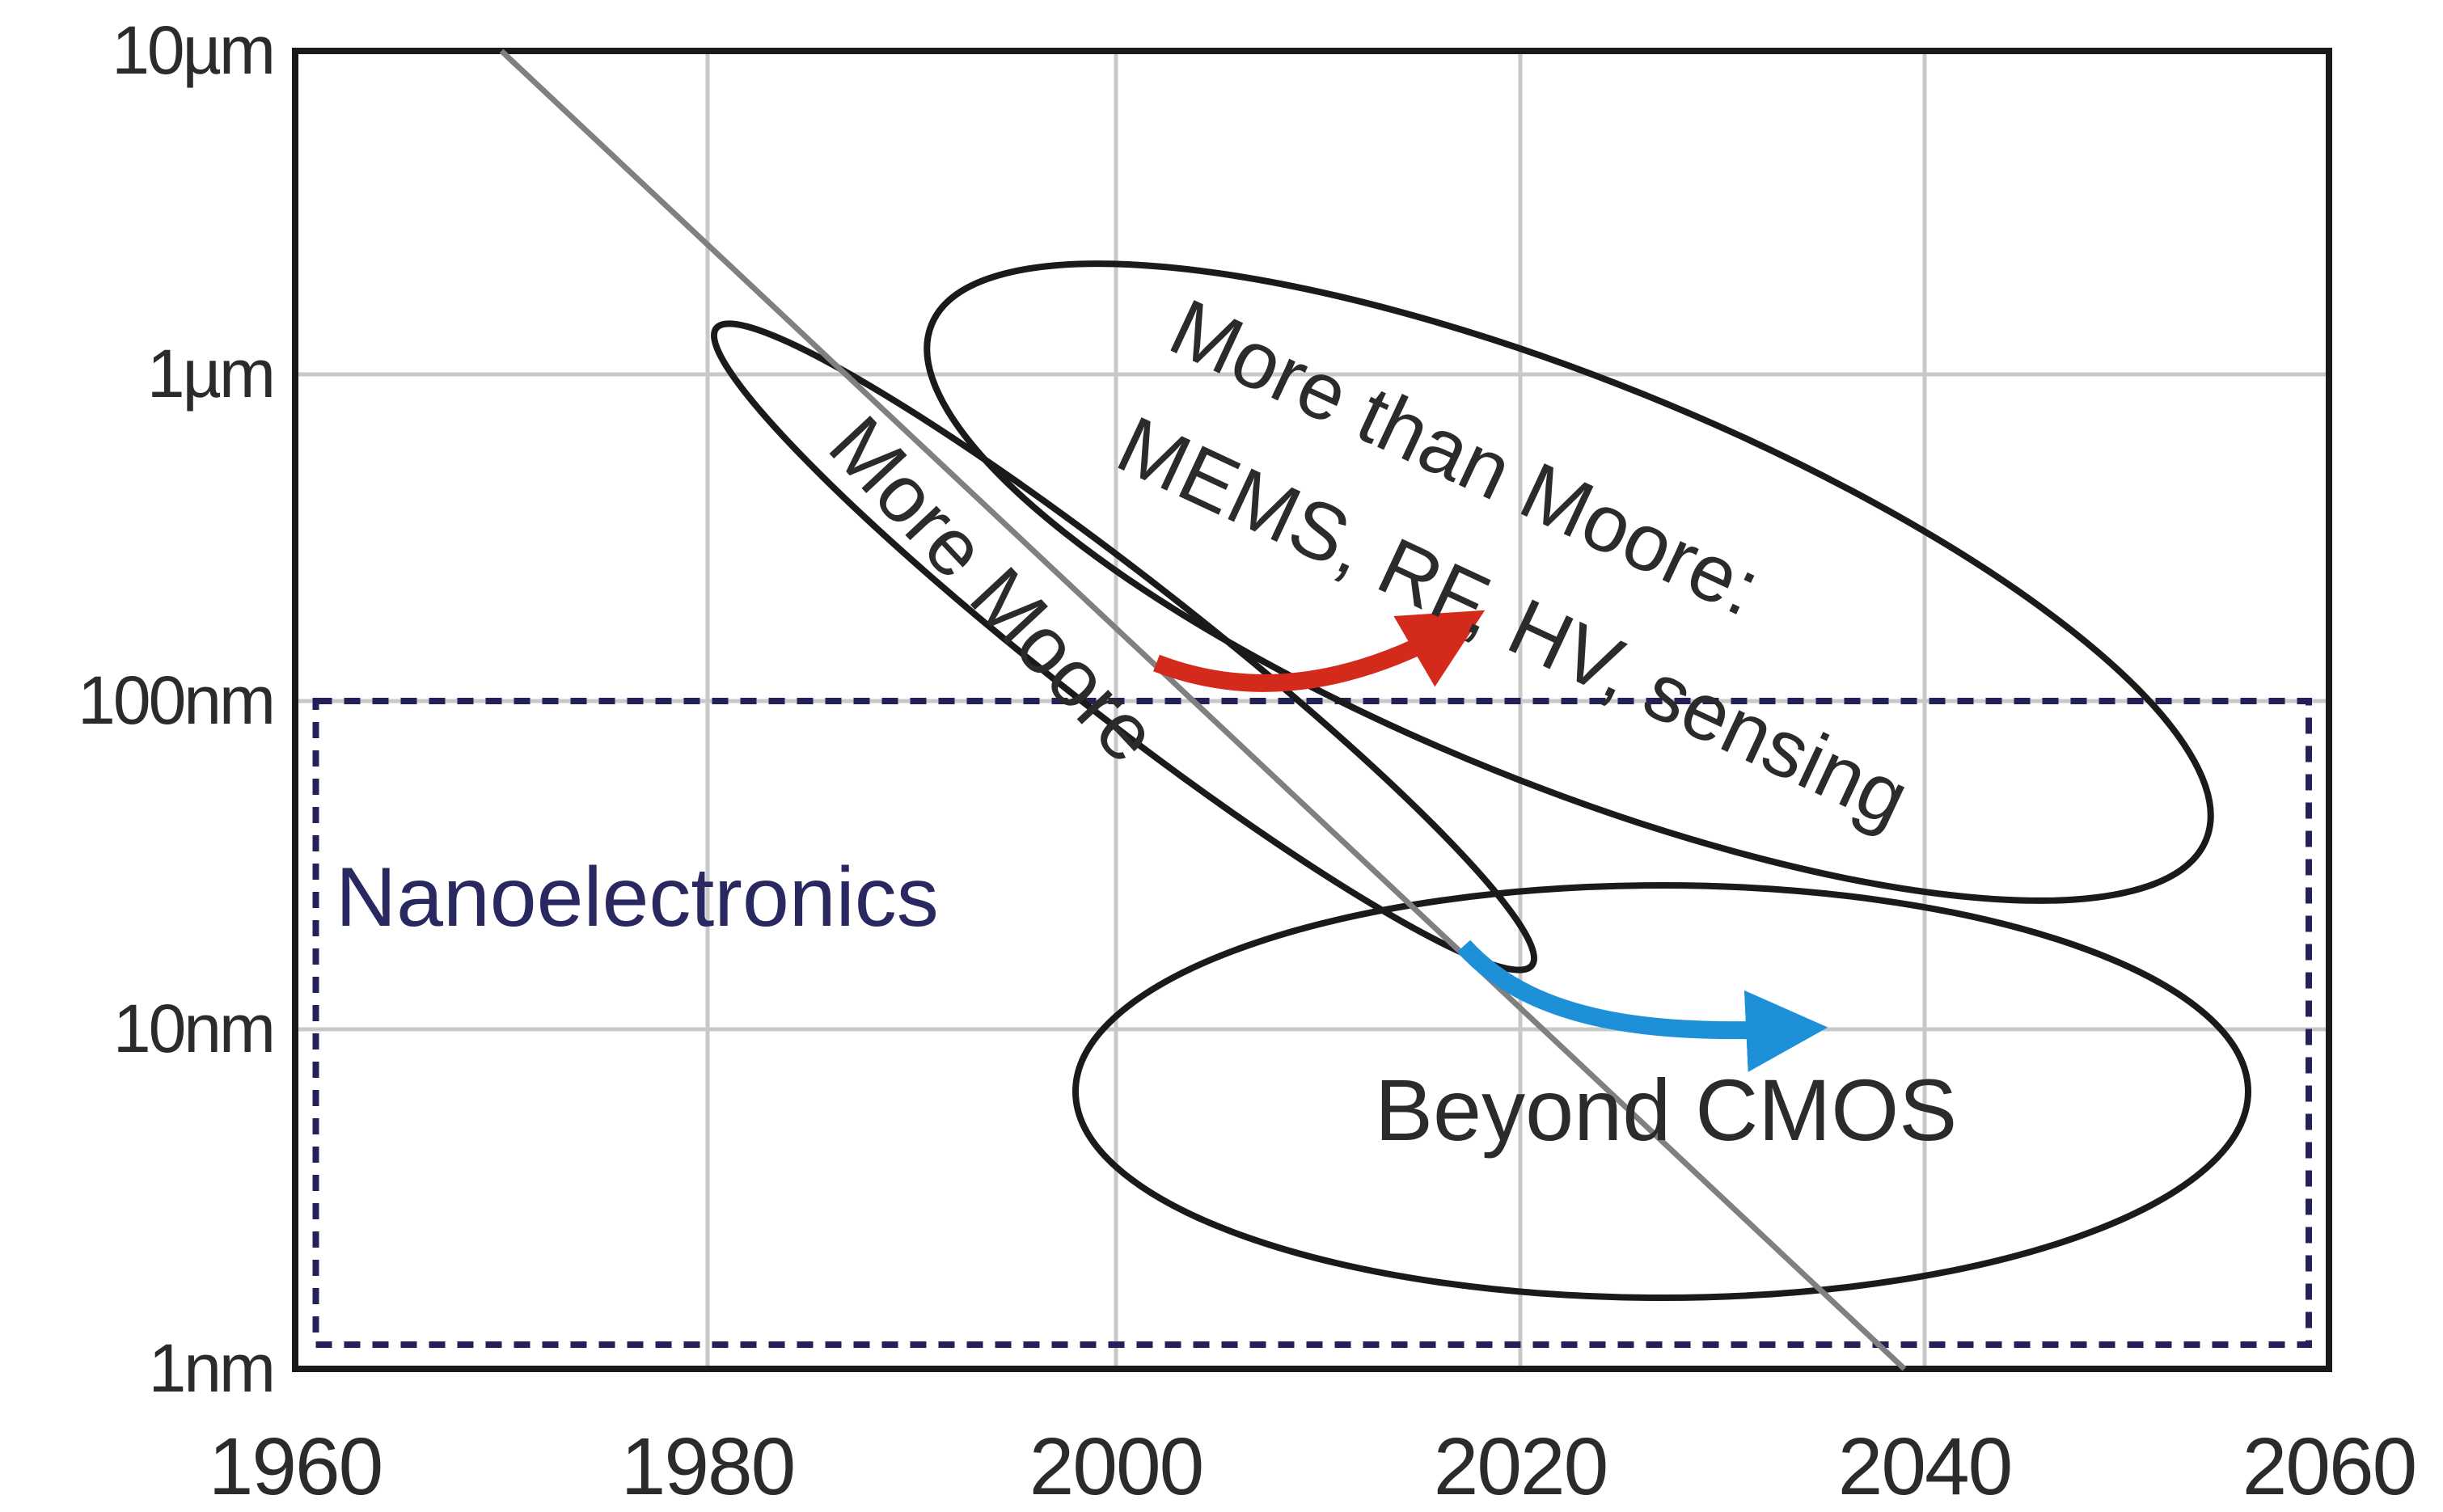 The height and width of the screenshot is (1512, 2443). I want to click on y-tick-labels: 10µm 1µm 100nm 10nm 1nm, so click(177, 709).